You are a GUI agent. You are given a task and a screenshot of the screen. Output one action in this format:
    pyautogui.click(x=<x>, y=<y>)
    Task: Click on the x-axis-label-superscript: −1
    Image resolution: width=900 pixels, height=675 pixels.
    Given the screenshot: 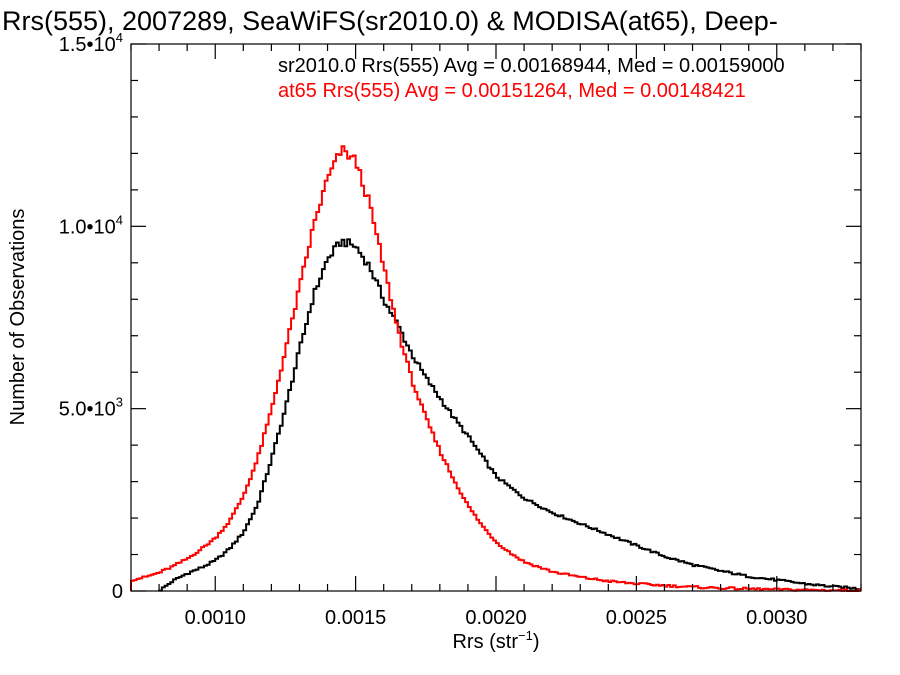 What is the action you would take?
    pyautogui.click(x=525, y=635)
    